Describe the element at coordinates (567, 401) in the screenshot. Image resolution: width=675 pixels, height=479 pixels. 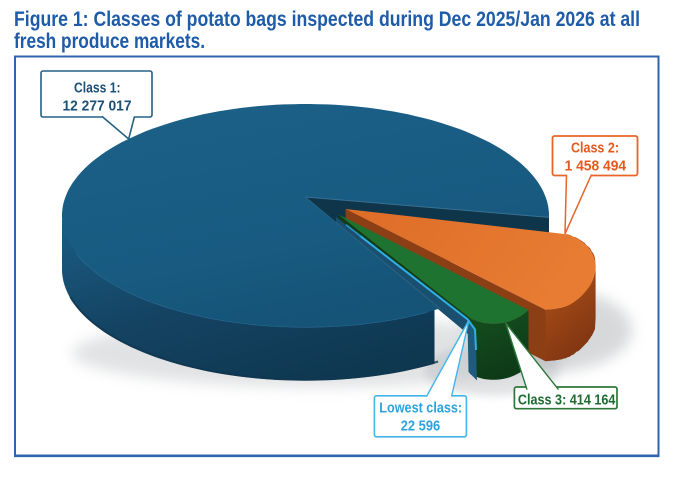
I see `svg-text: Class 3: 414 164` at that location.